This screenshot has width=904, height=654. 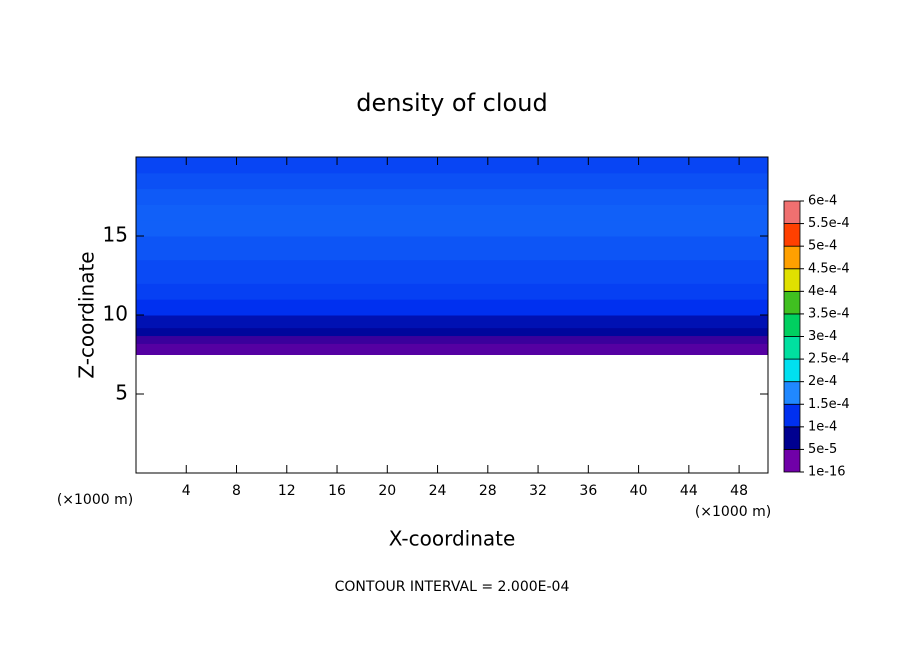 I want to click on x-tick-label: 36, so click(x=588, y=491).